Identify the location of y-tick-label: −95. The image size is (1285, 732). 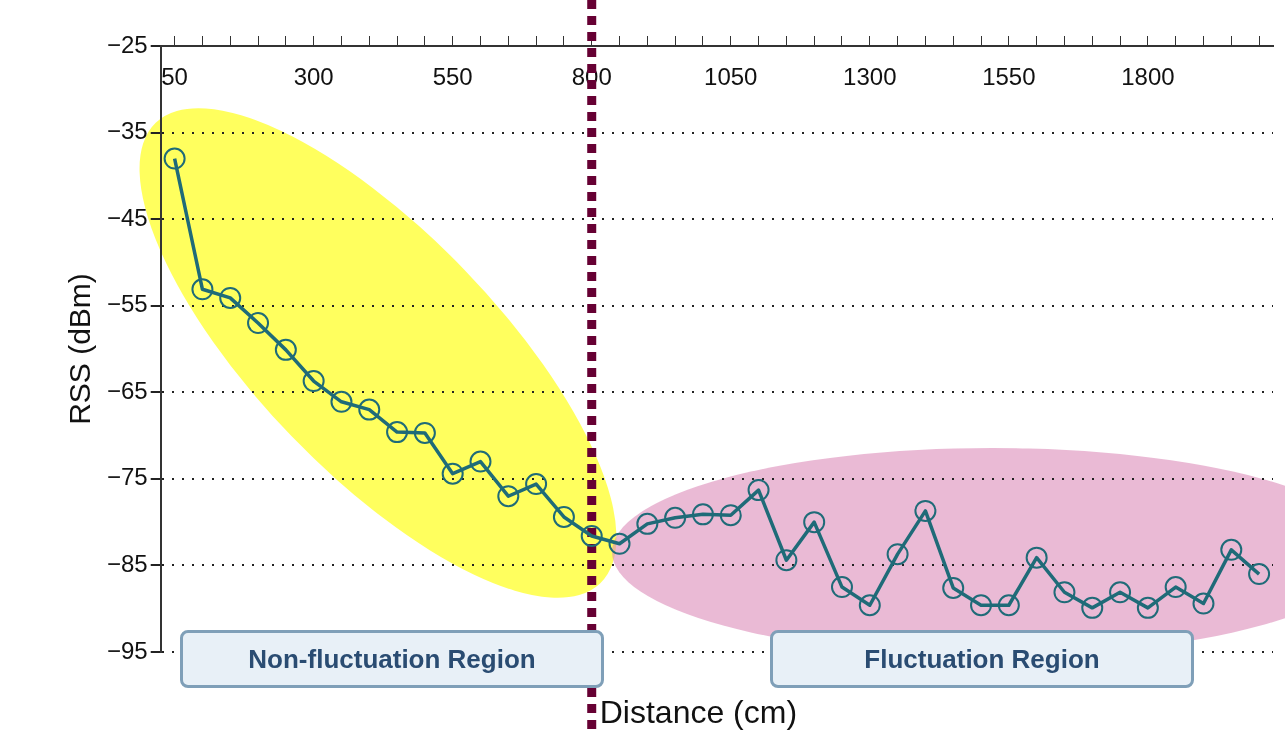
(127, 650).